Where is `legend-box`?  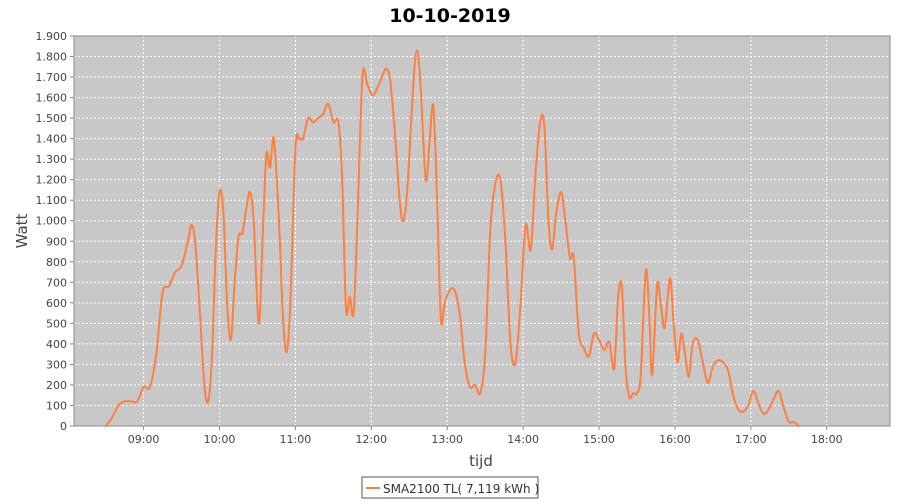 legend-box is located at coordinates (450, 487).